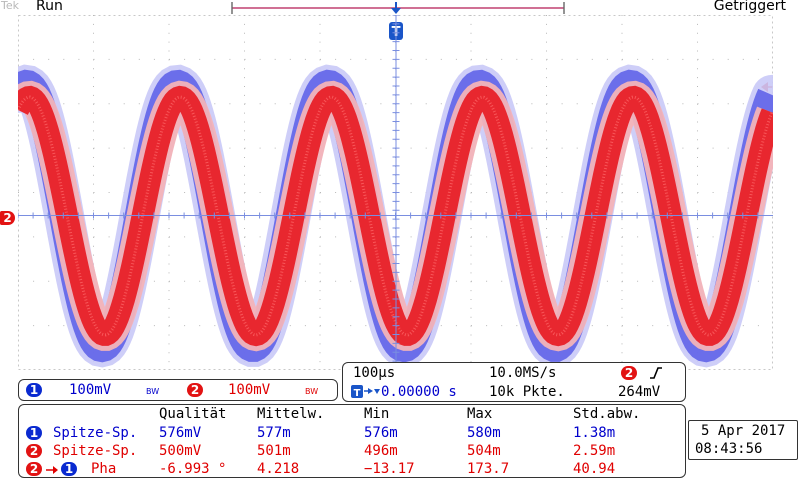 This screenshot has width=800, height=480. Describe the element at coordinates (594, 433) in the screenshot. I see `row1-stddev: 1.38m` at that location.